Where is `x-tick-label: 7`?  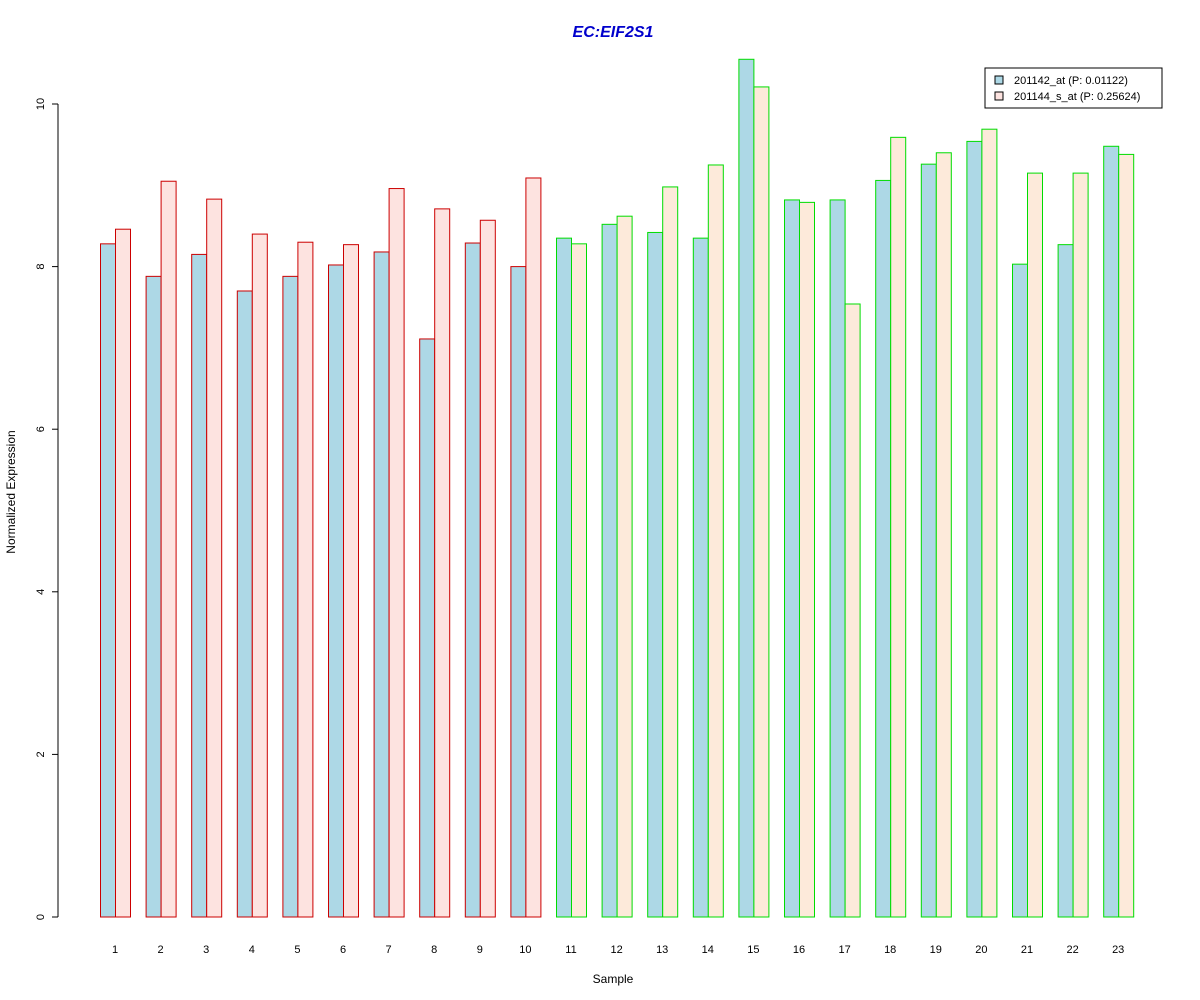 x-tick-label: 7 is located at coordinates (389, 950).